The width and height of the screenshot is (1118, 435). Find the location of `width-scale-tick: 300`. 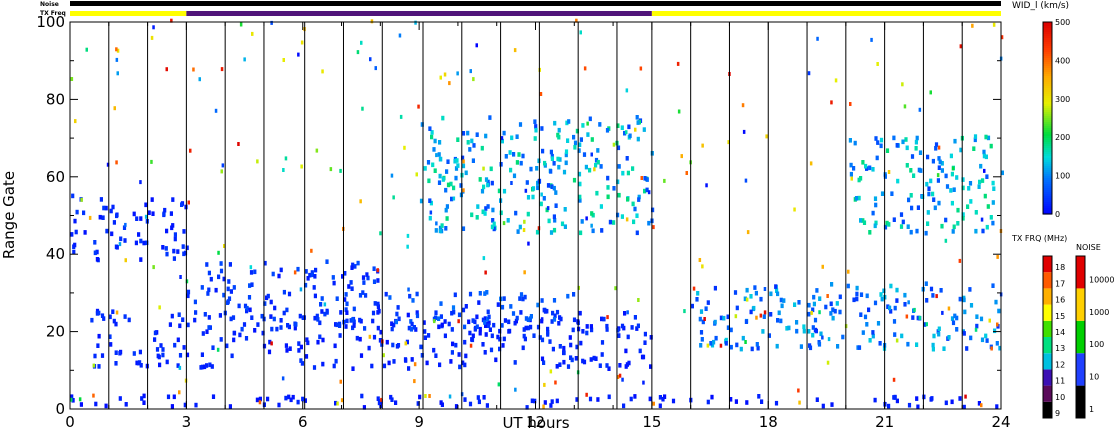

width-scale-tick: 300 is located at coordinates (1062, 99).